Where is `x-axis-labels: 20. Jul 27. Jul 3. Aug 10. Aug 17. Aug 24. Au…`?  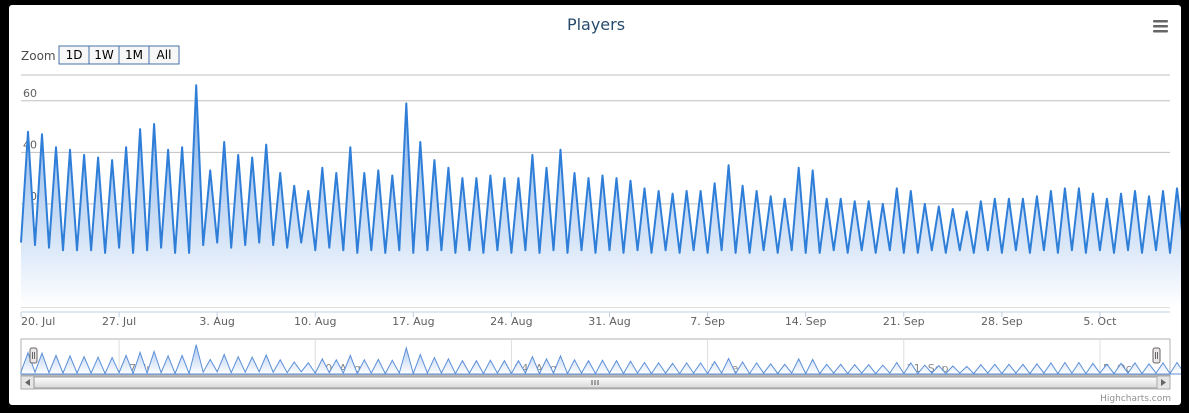
x-axis-labels: 20. Jul 27. Jul 3. Aug 10. Aug 17. Aug 24. Au… is located at coordinates (595, 319).